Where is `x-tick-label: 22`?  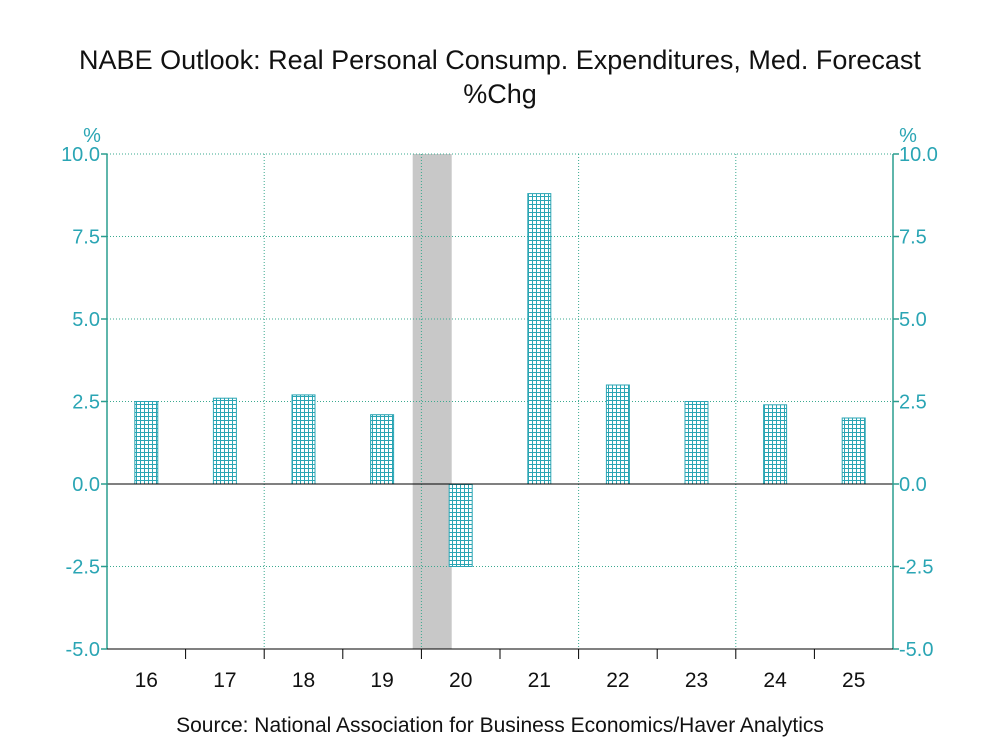 x-tick-label: 22 is located at coordinates (617, 680).